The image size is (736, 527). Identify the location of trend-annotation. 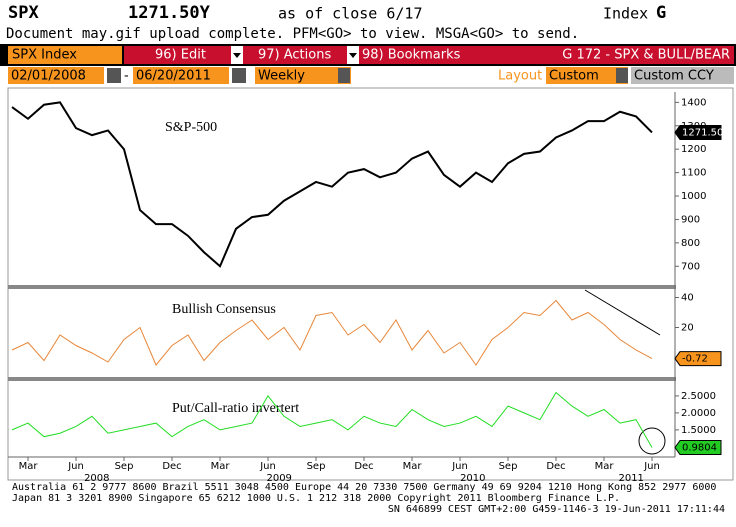
(622, 312).